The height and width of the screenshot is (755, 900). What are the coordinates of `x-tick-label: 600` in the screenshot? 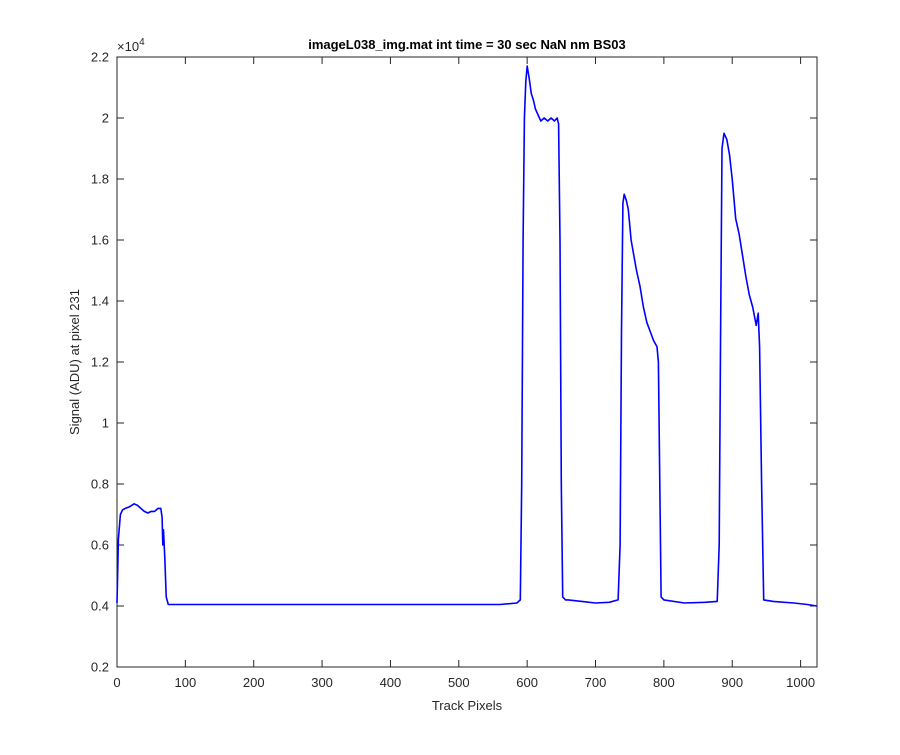 It's located at (527, 682).